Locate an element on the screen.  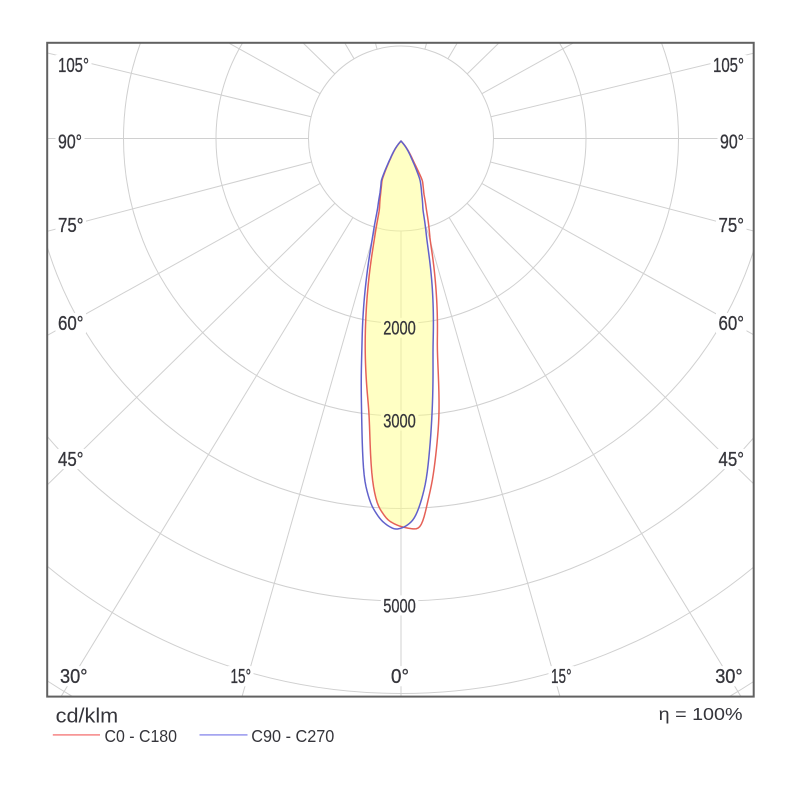
svg-text: η = 100% is located at coordinates (701, 714).